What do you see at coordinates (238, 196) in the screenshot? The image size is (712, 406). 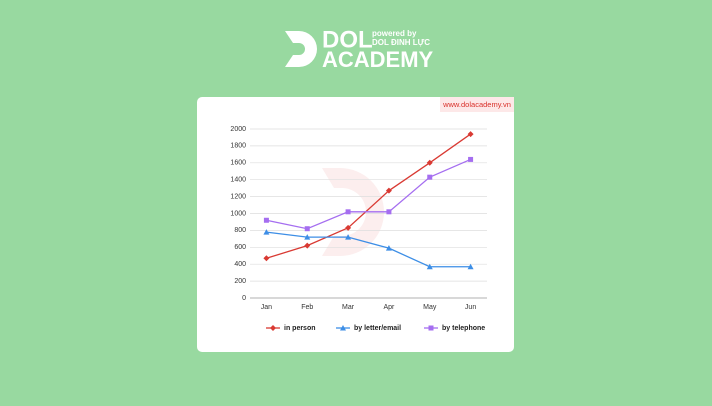 I see `y-tick-label: 1200` at bounding box center [238, 196].